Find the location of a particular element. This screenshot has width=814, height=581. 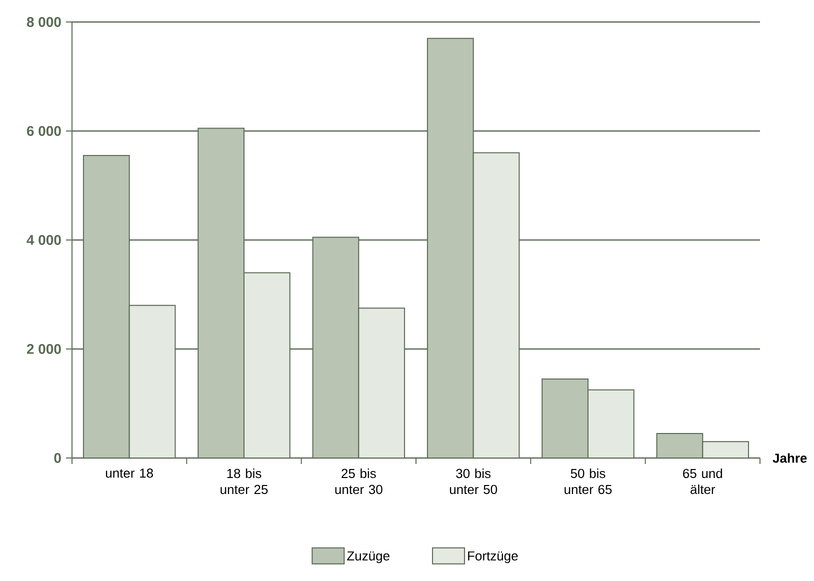

y-tick-label: 4 000 is located at coordinates (43, 240).